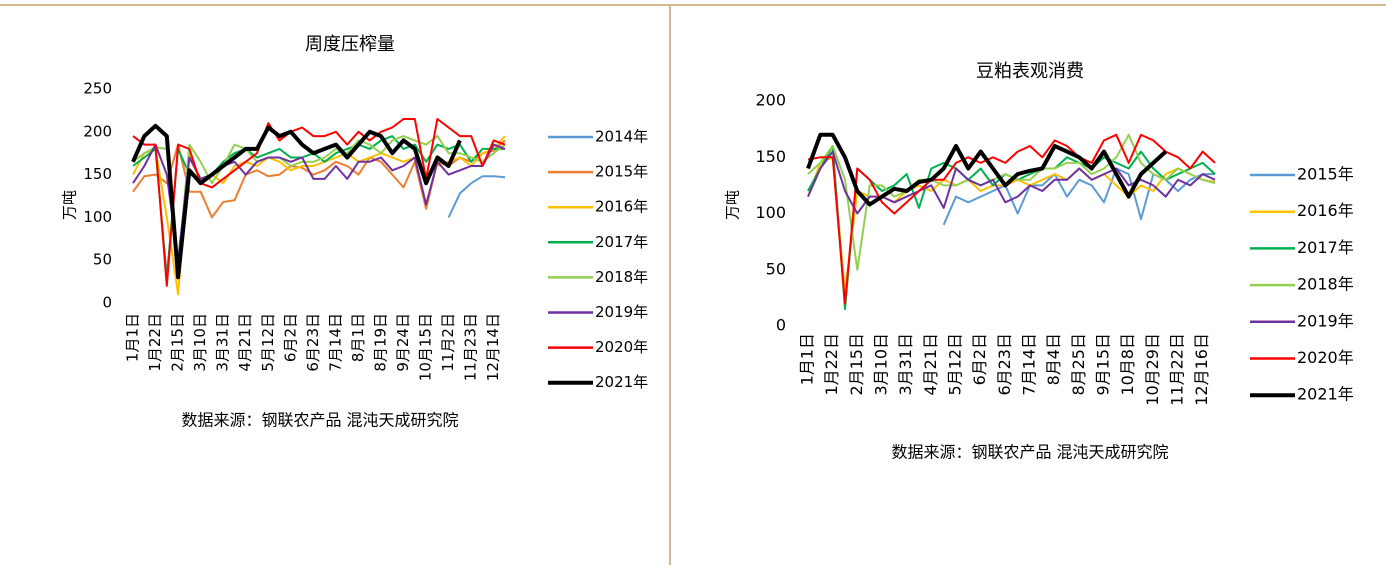 This screenshot has width=1386, height=565. Describe the element at coordinates (1078, 364) in the screenshot. I see `x-tick-label: 8月25日` at that location.